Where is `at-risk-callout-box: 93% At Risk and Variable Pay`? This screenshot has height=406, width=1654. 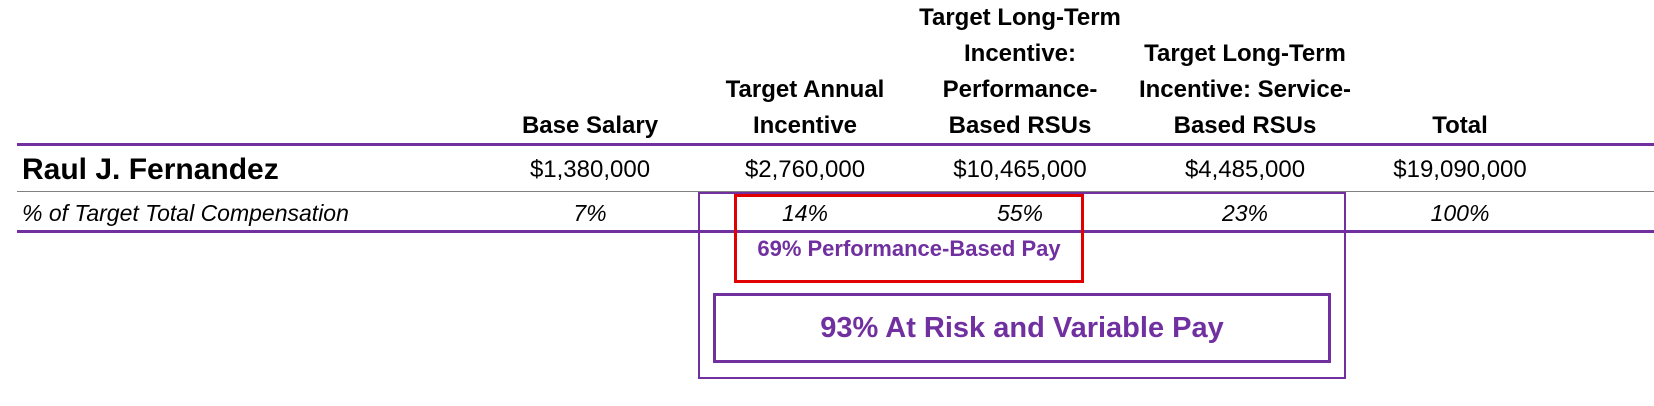 at-risk-callout-box: 93% At Risk and Variable Pay is located at coordinates (1022, 328).